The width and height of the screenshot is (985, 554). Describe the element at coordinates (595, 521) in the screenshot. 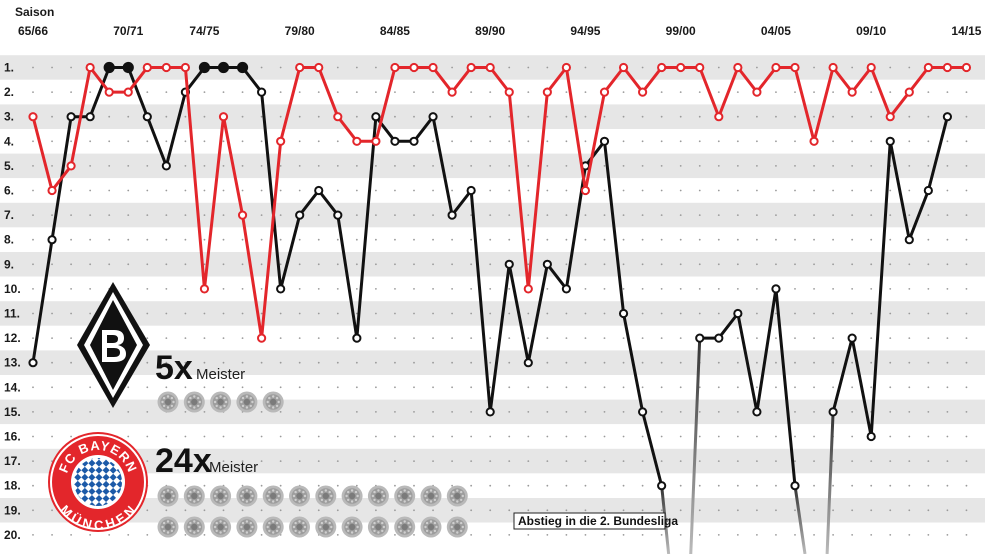

I see `relegation-note: Abstieg in die 2. Bundesliga` at that location.